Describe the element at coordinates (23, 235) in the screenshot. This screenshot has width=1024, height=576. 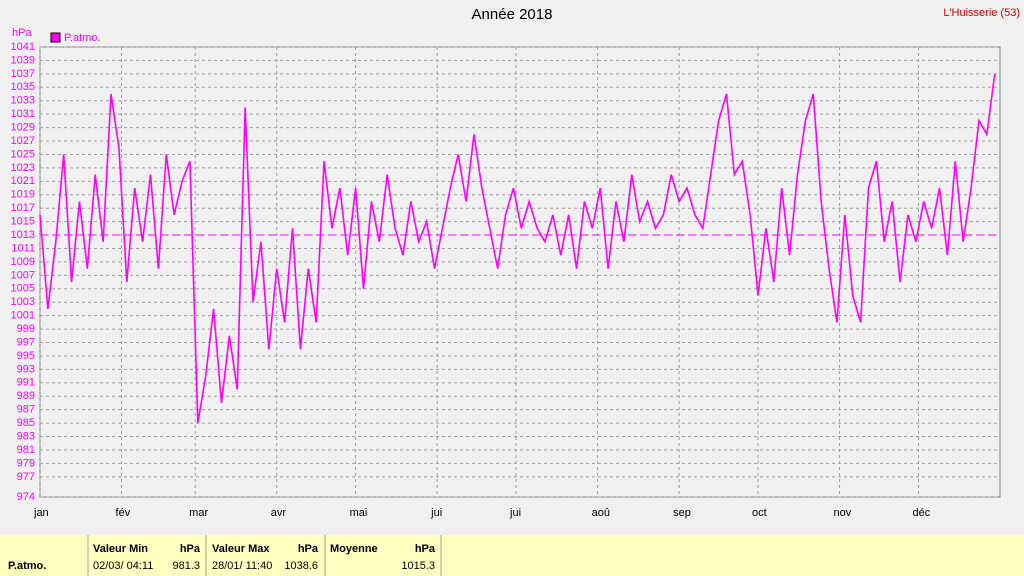
I see `y-tick-label: 1013` at that location.